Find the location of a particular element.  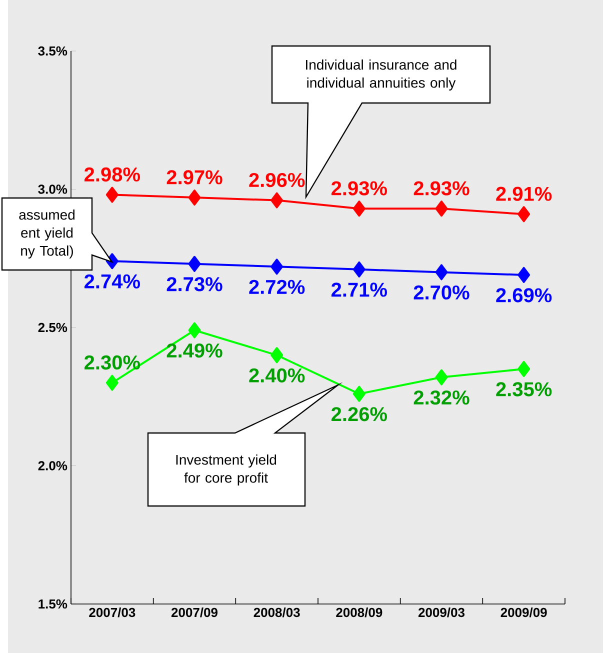

annotation: assumed ent yield ny Total) is located at coordinates (46, 234).